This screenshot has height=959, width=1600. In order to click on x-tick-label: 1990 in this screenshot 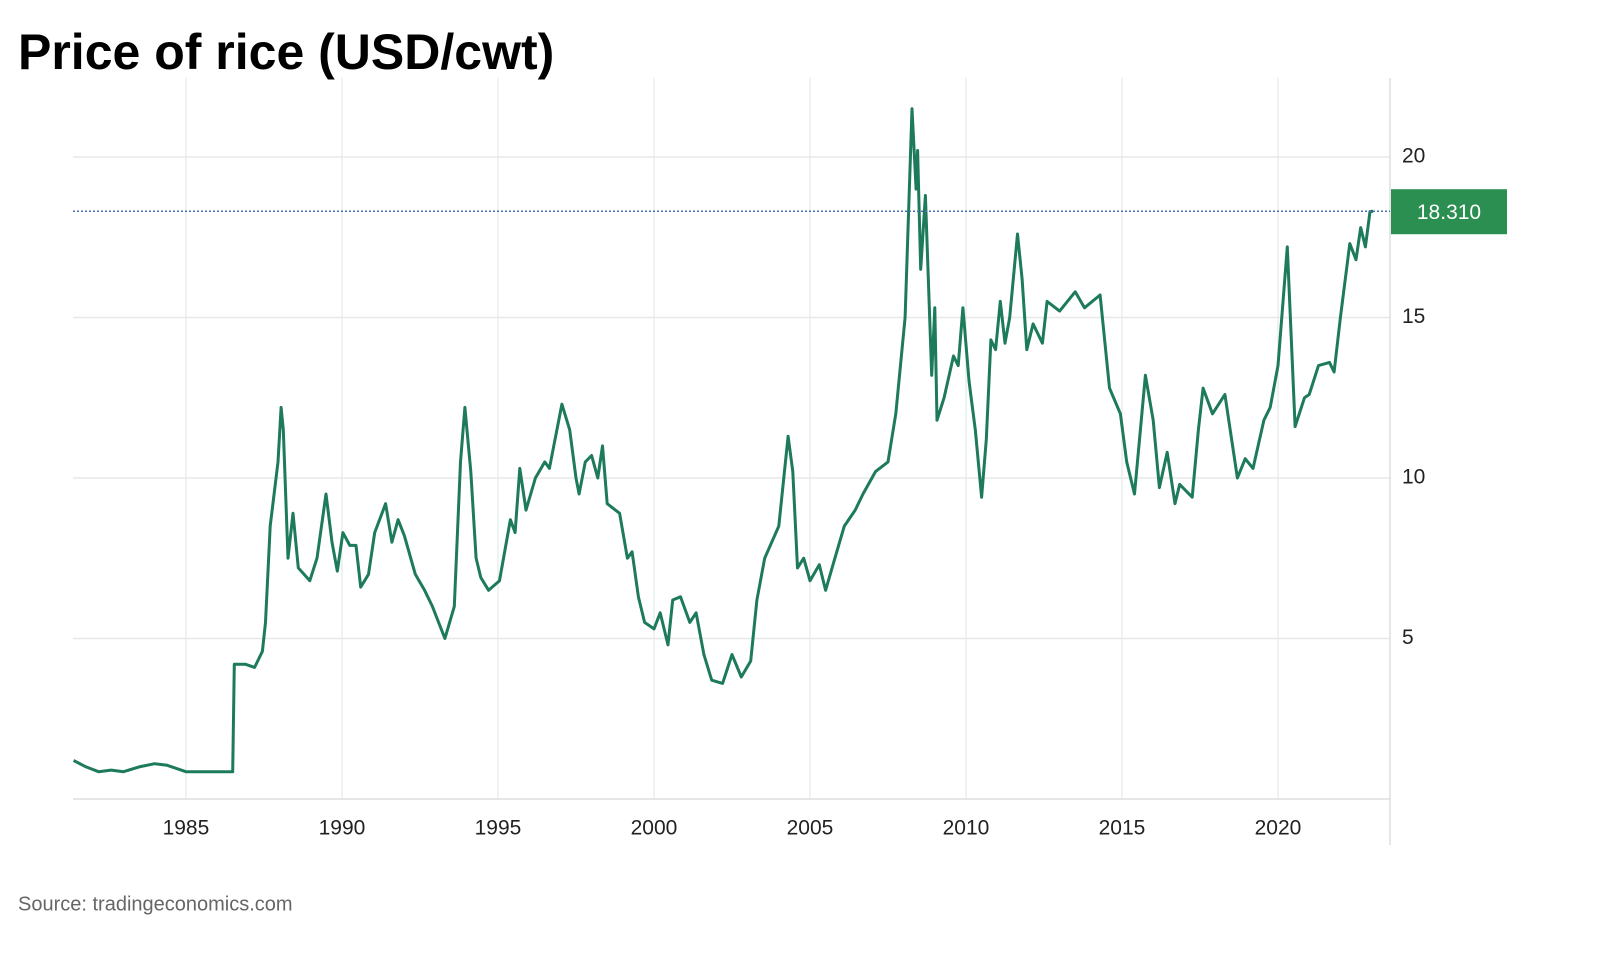, I will do `click(342, 828)`.